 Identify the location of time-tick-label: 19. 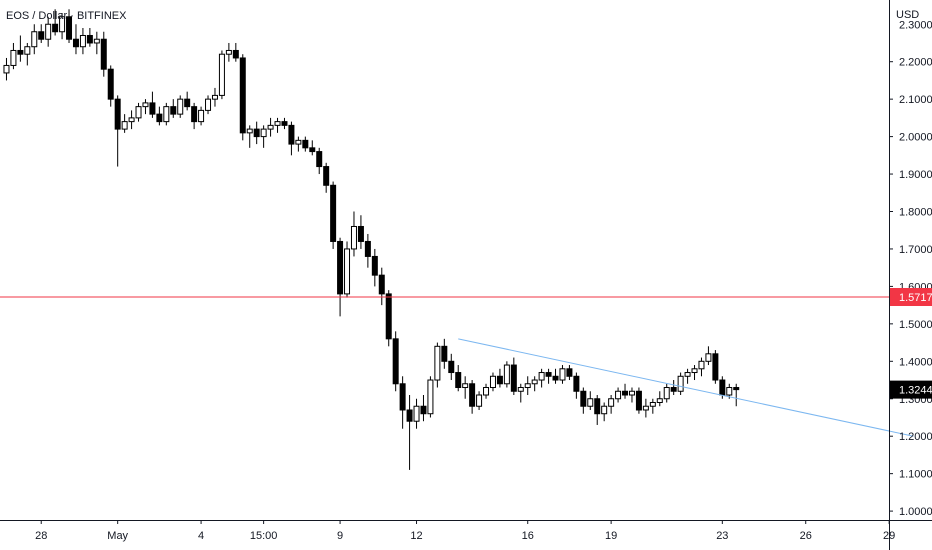
(611, 536).